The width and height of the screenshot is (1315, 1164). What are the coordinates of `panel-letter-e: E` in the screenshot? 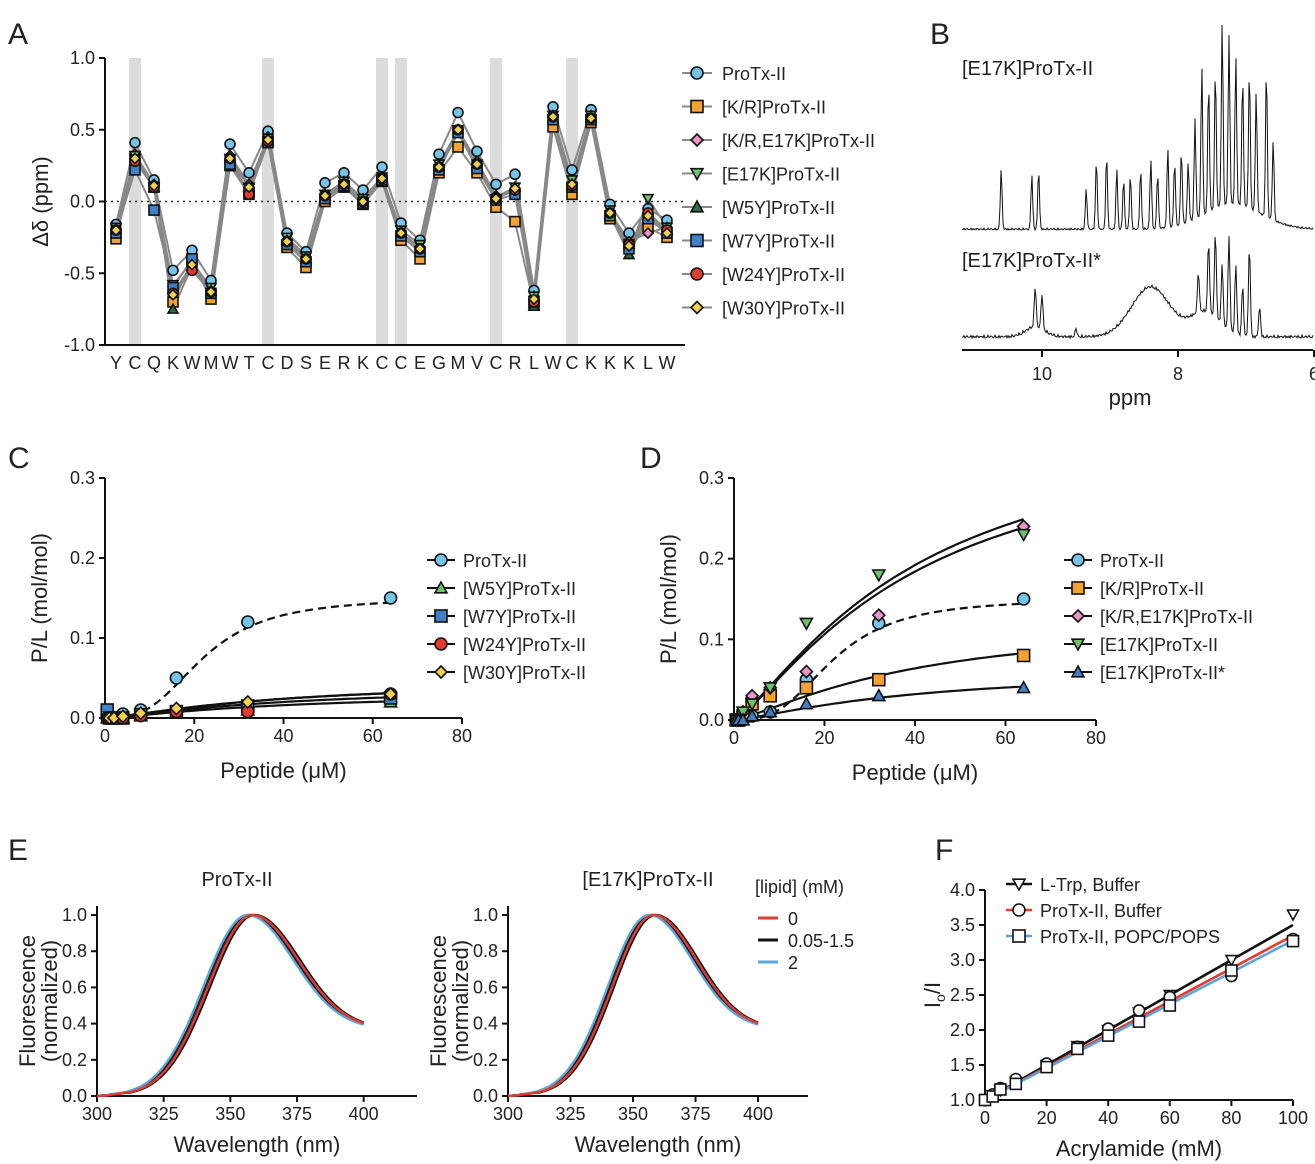 It's located at (18, 850).